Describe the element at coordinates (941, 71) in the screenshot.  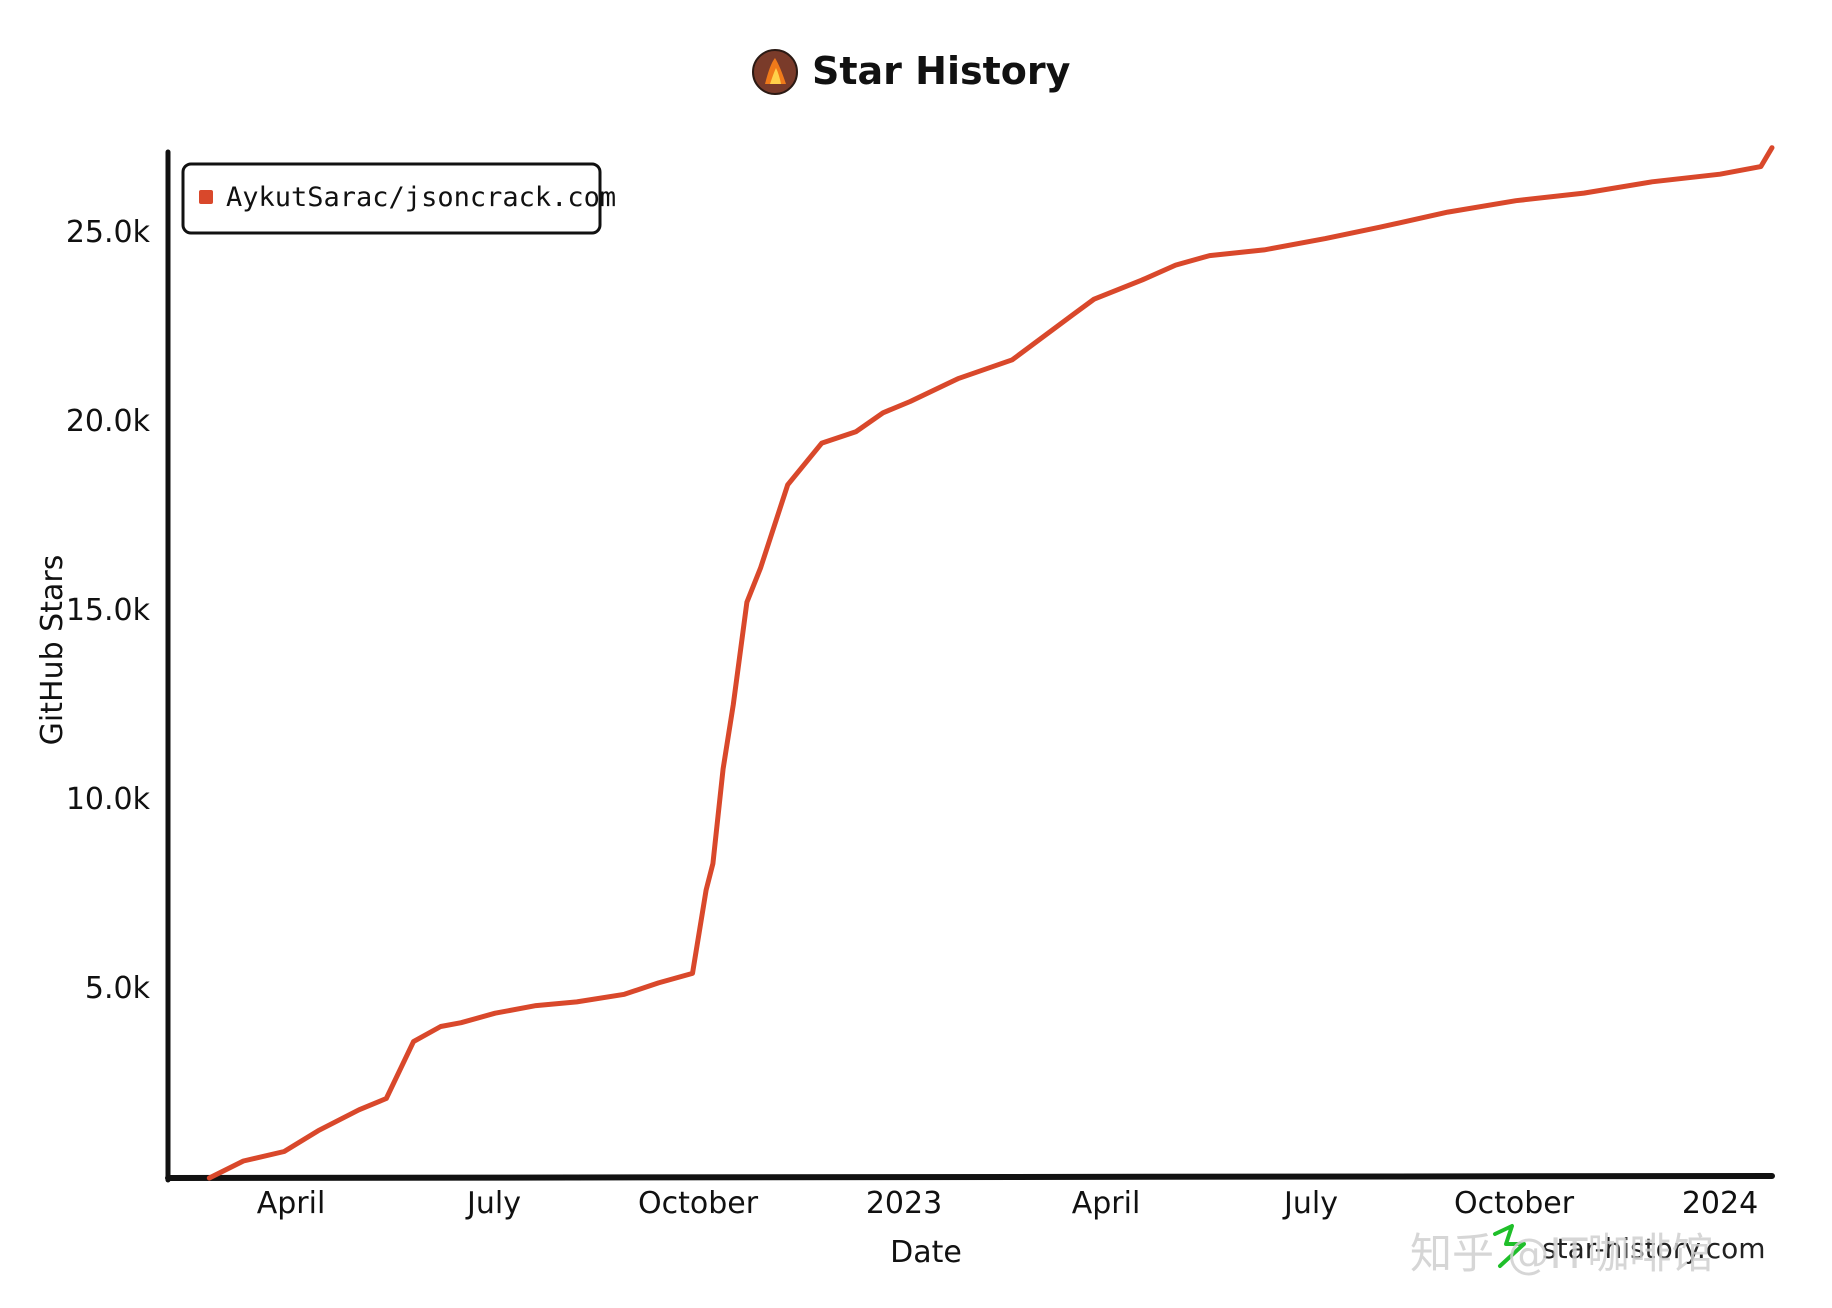
I see `chart-title: Star History` at that location.